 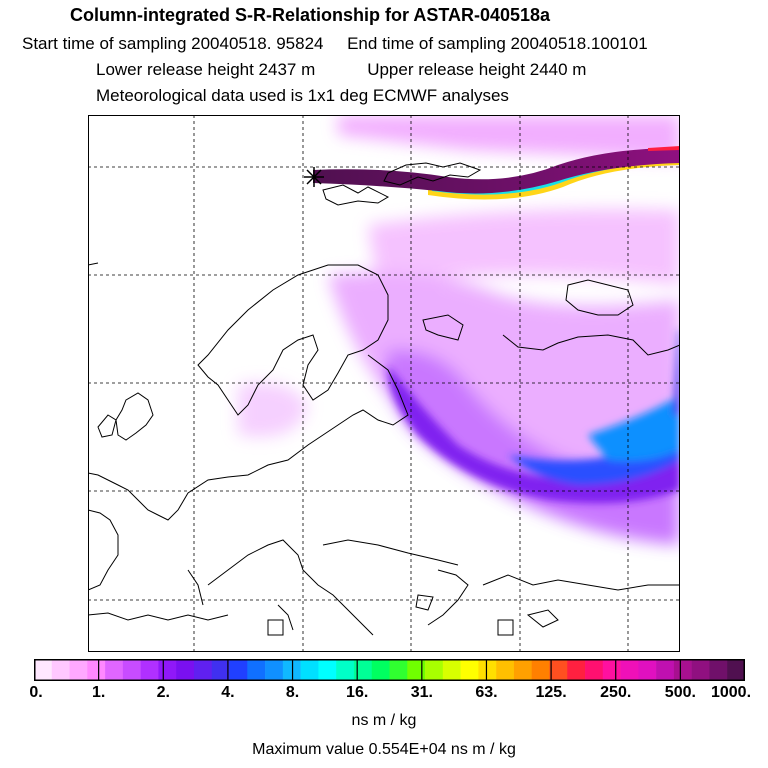 What do you see at coordinates (384, 720) in the screenshot?
I see `colorbar-units: ns m / kg` at bounding box center [384, 720].